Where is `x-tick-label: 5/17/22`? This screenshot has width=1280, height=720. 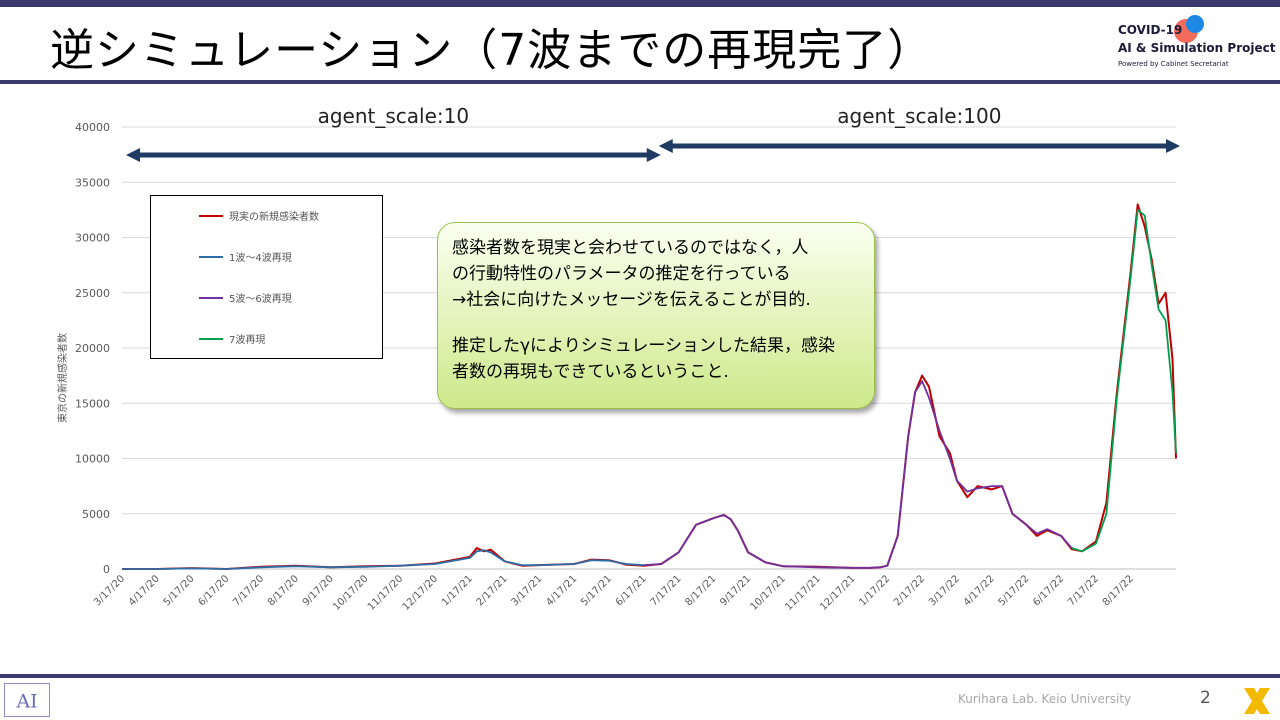
x-tick-label: 5/17/22 is located at coordinates (1013, 590).